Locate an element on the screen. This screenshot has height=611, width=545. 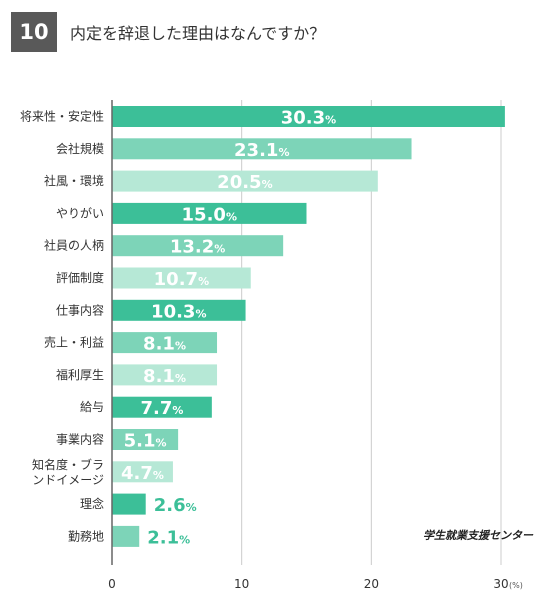
value-label: 10.7% is located at coordinates (181, 279).